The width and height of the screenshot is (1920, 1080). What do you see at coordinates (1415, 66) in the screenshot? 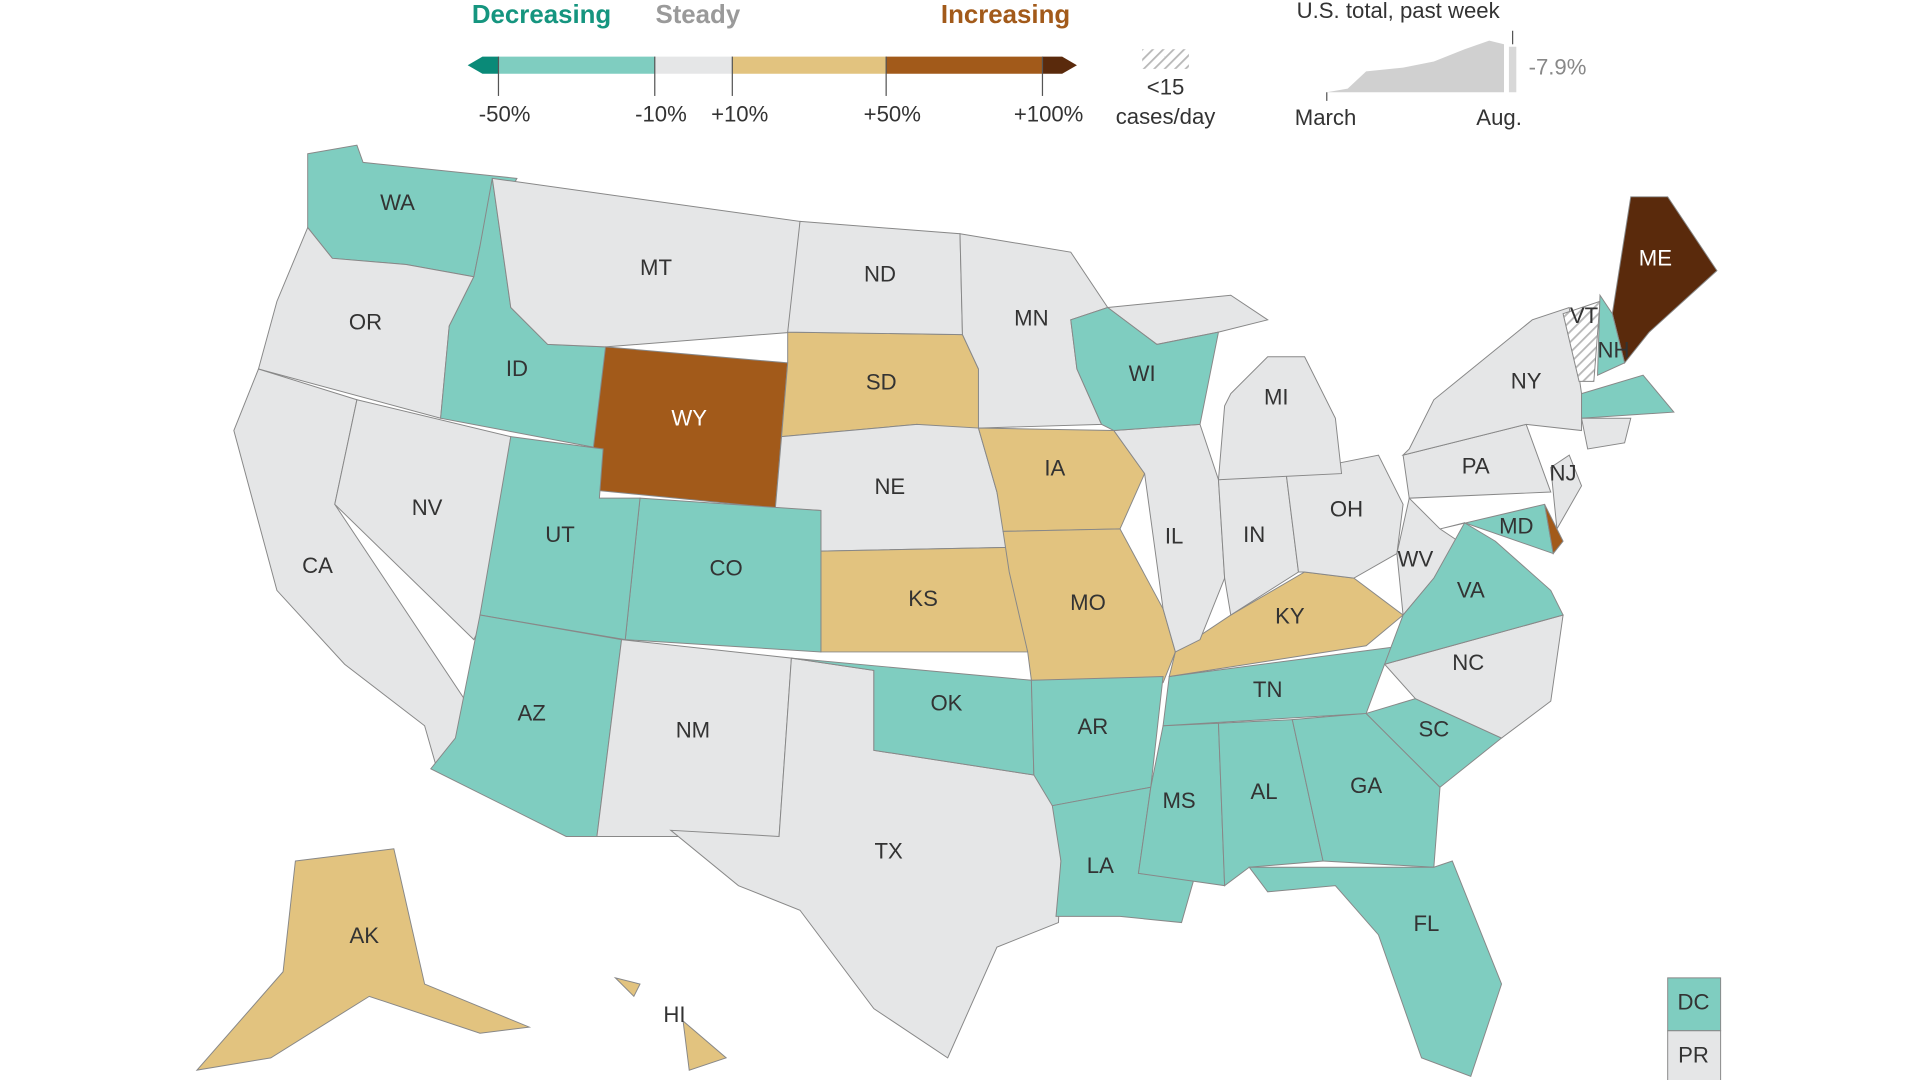
I see `spark-area` at bounding box center [1415, 66].